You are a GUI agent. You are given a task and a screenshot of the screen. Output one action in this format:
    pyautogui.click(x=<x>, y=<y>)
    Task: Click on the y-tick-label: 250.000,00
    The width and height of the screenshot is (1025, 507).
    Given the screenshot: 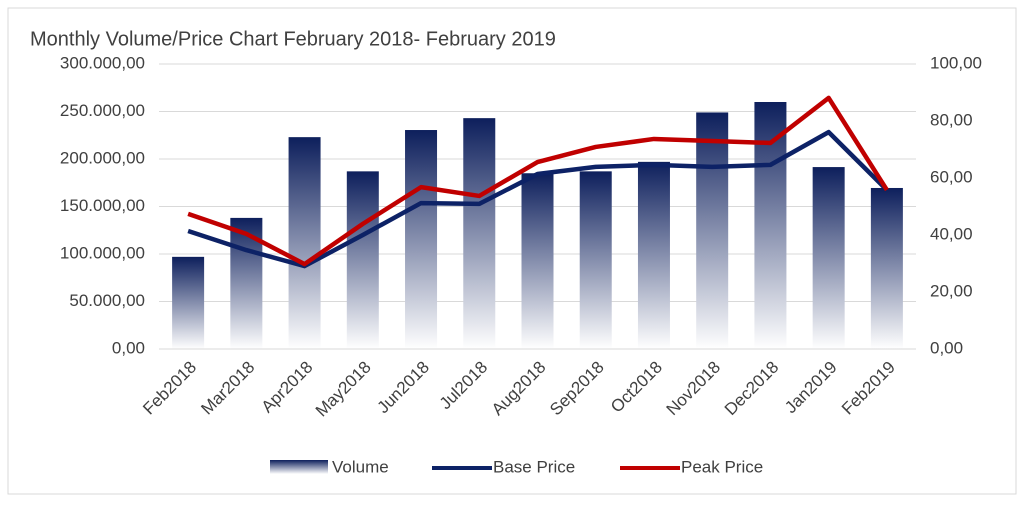 What is the action you would take?
    pyautogui.click(x=102, y=110)
    